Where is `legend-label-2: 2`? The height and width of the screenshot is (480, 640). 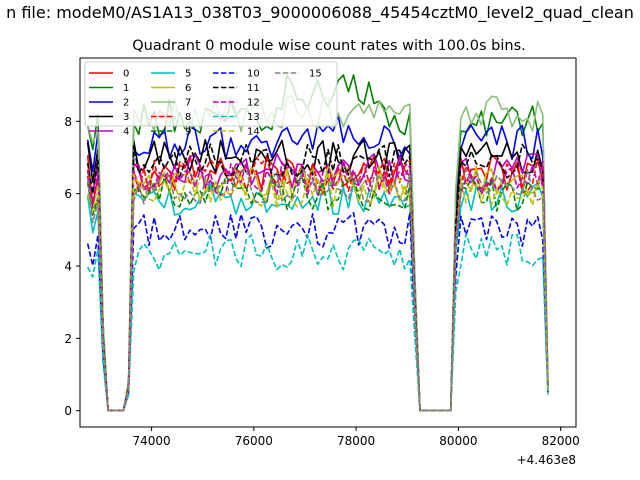
legend-label-2: 2 is located at coordinates (126, 103).